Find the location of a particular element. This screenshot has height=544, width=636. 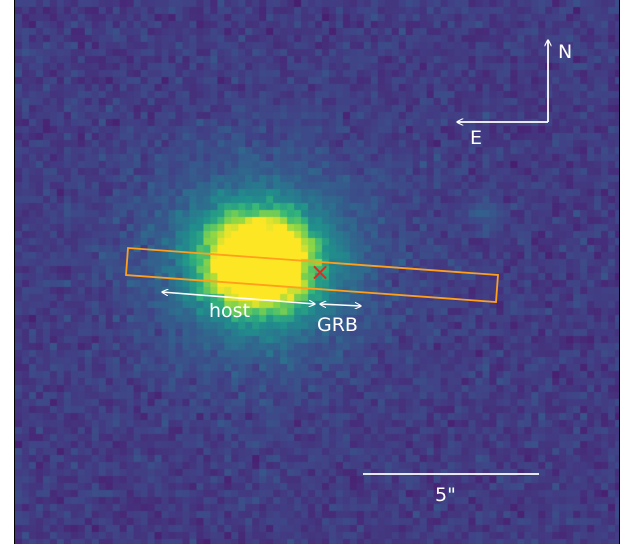

grb-position-marker: × is located at coordinates (320, 272).